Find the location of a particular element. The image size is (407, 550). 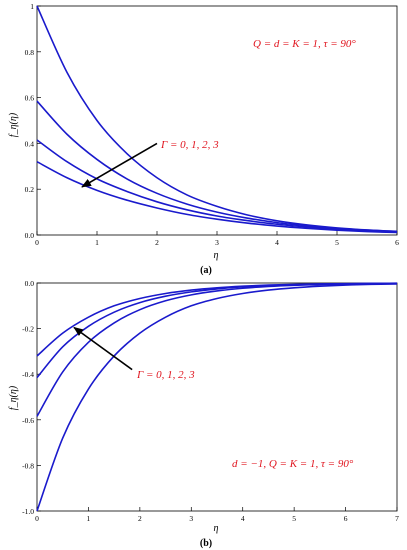

x-axis-ticks: 0 1 2 3 4 5 6 7 is located at coordinates (217, 515).